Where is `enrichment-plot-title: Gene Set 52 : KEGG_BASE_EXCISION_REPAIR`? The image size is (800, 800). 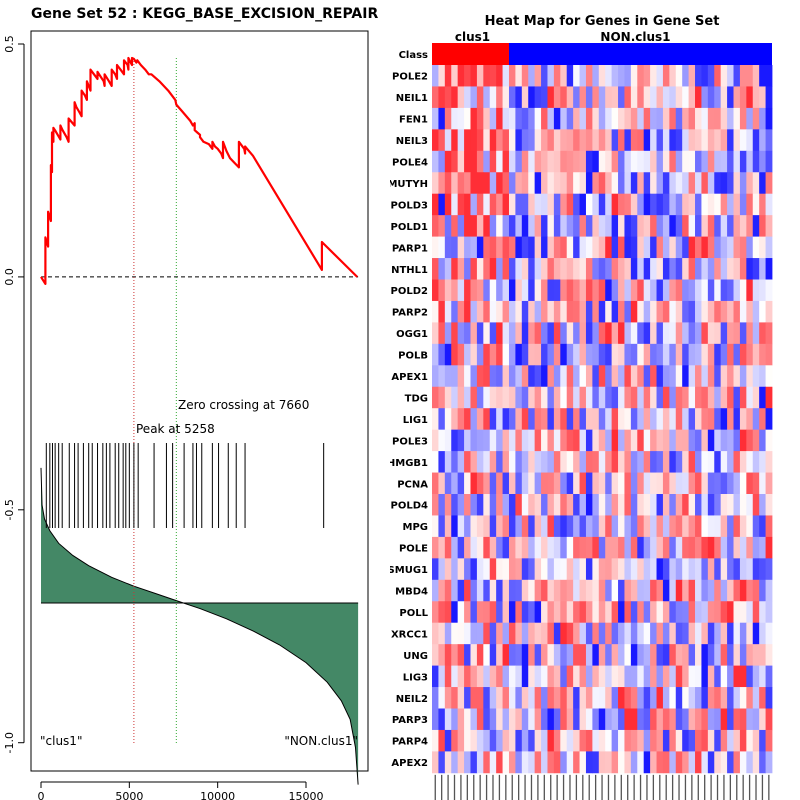 enrichment-plot-title: Gene Set 52 : KEGG_BASE_EXCISION_REPAIR is located at coordinates (205, 14).